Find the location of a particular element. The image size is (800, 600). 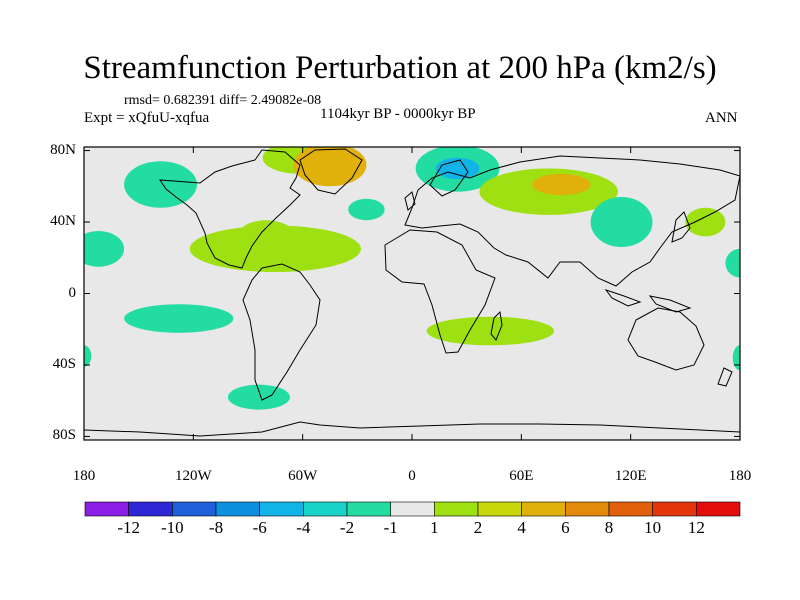

anomaly-atlantic-subtrop-pos is located at coordinates (275, 249).